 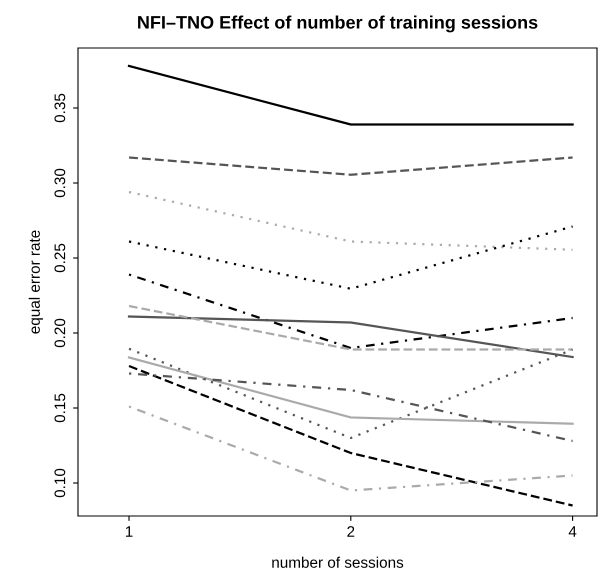 What do you see at coordinates (60, 483) in the screenshot?
I see `y-tick-label: 0.10` at bounding box center [60, 483].